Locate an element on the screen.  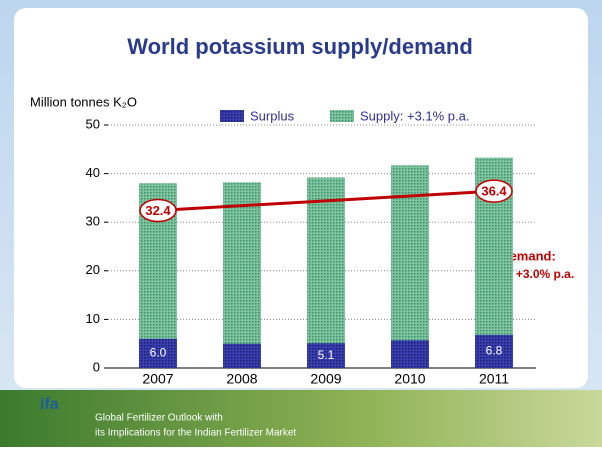
annotation: +3.0% p.a. is located at coordinates (545, 274).